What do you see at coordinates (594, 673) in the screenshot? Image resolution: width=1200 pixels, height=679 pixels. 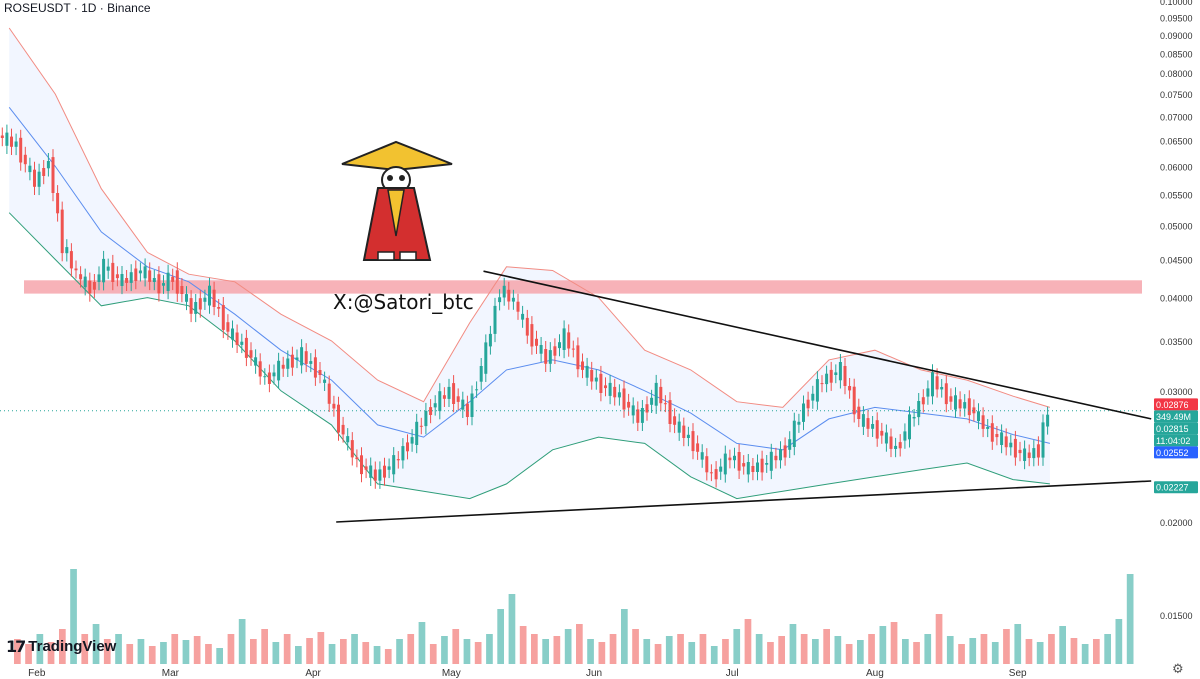 I see `x-tick-label: Jun` at bounding box center [594, 673].